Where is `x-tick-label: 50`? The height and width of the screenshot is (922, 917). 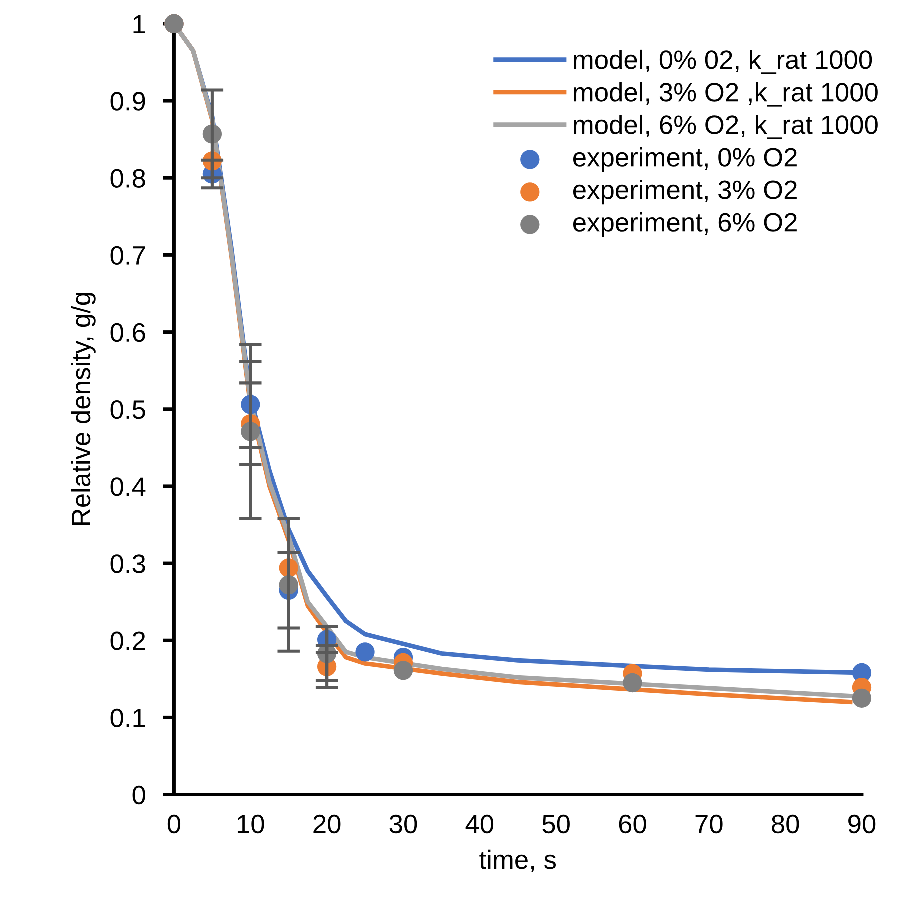
x-tick-label: 50 is located at coordinates (556, 824).